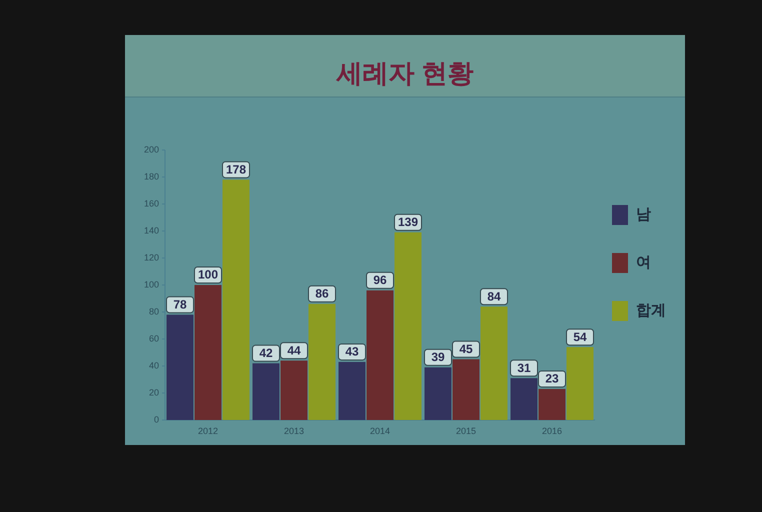  Describe the element at coordinates (180, 304) in the screenshot. I see `data-label: 78` at that location.